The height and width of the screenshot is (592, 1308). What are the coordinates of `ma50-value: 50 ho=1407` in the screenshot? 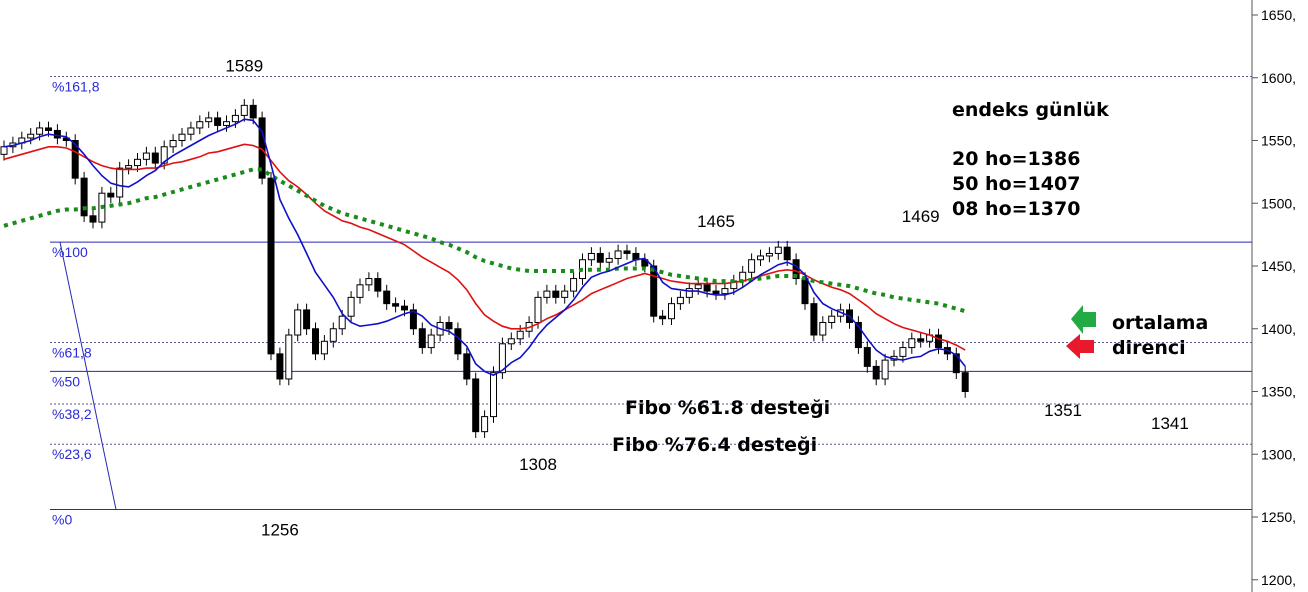 It's located at (1016, 184).